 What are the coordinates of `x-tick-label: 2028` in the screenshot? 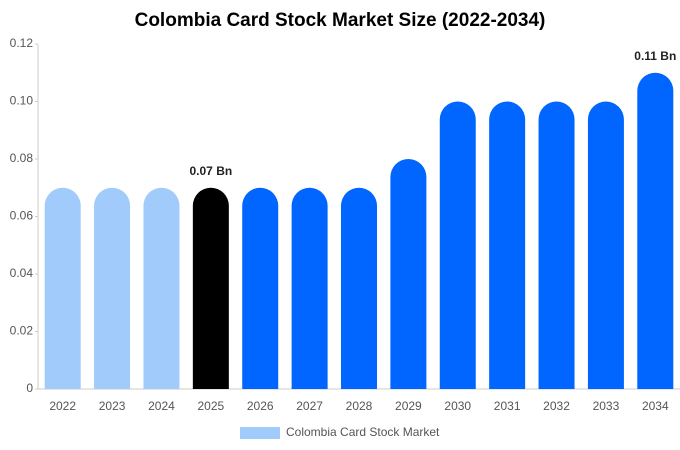 It's located at (359, 406).